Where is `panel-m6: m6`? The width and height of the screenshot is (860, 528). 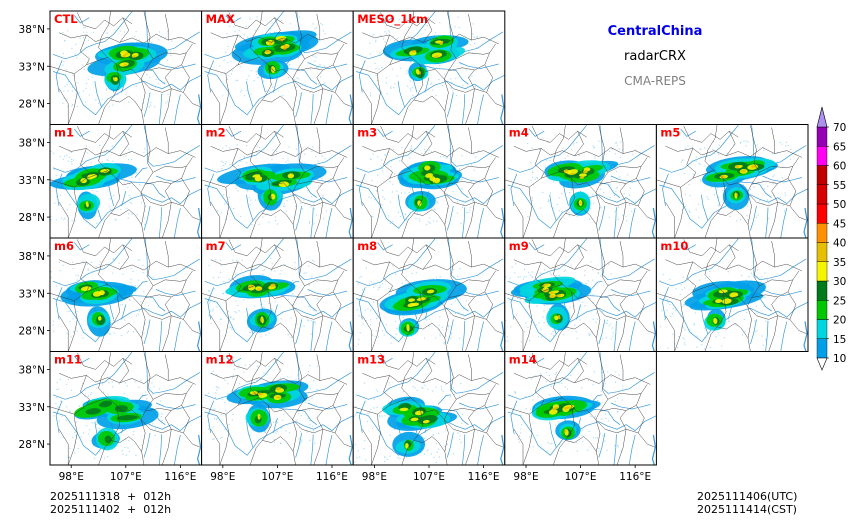 panel-m6: m6 is located at coordinates (126, 294).